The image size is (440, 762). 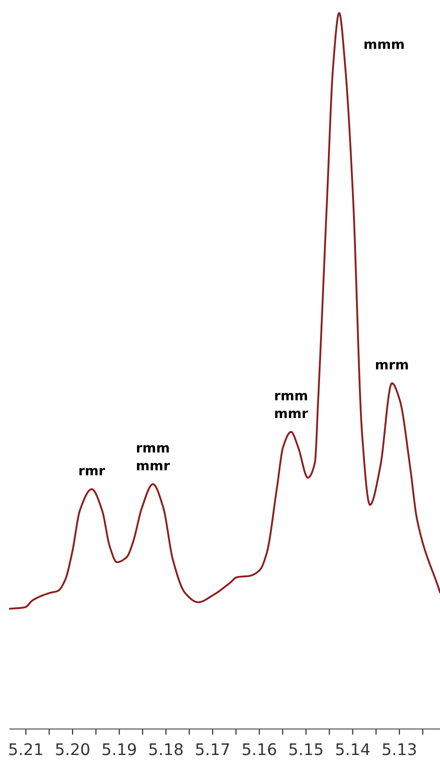 I want to click on annotation: mrm, so click(x=392, y=366).